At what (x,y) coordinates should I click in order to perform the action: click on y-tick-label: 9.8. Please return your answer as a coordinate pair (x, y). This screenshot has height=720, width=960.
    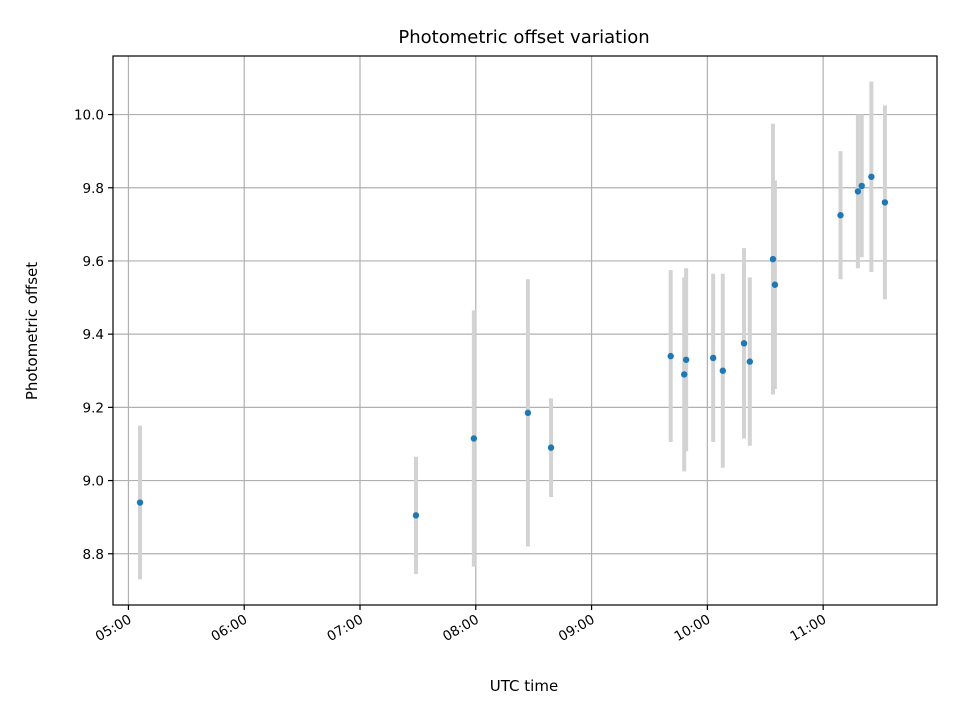
    Looking at the image, I should click on (93, 189).